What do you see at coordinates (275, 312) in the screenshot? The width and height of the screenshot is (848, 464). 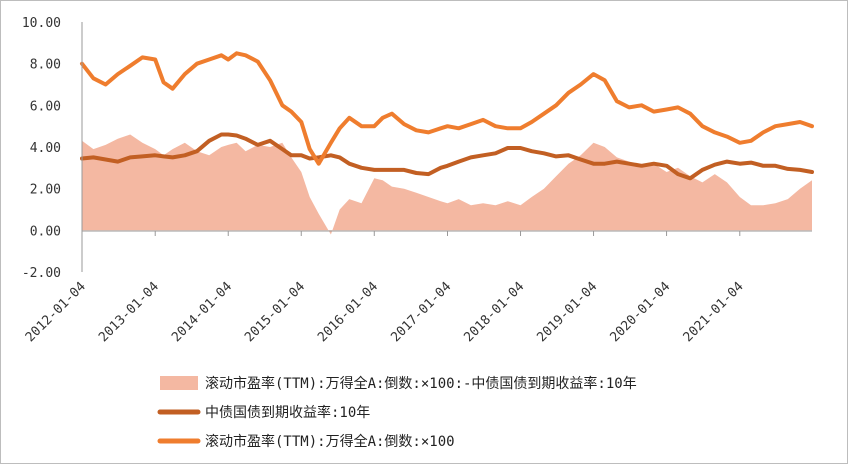 I see `x-tick-label: 2015-01-04` at bounding box center [275, 312].